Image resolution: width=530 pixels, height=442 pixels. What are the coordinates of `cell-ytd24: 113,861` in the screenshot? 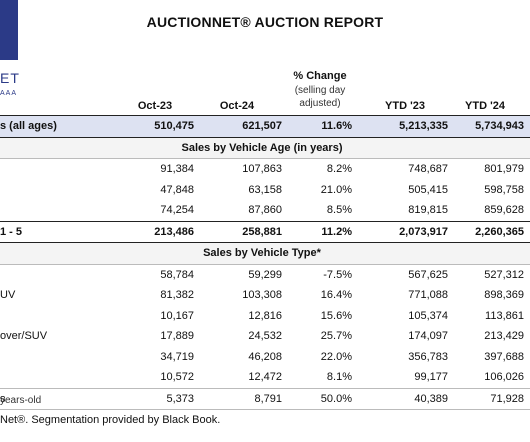 It's located at (504, 315).